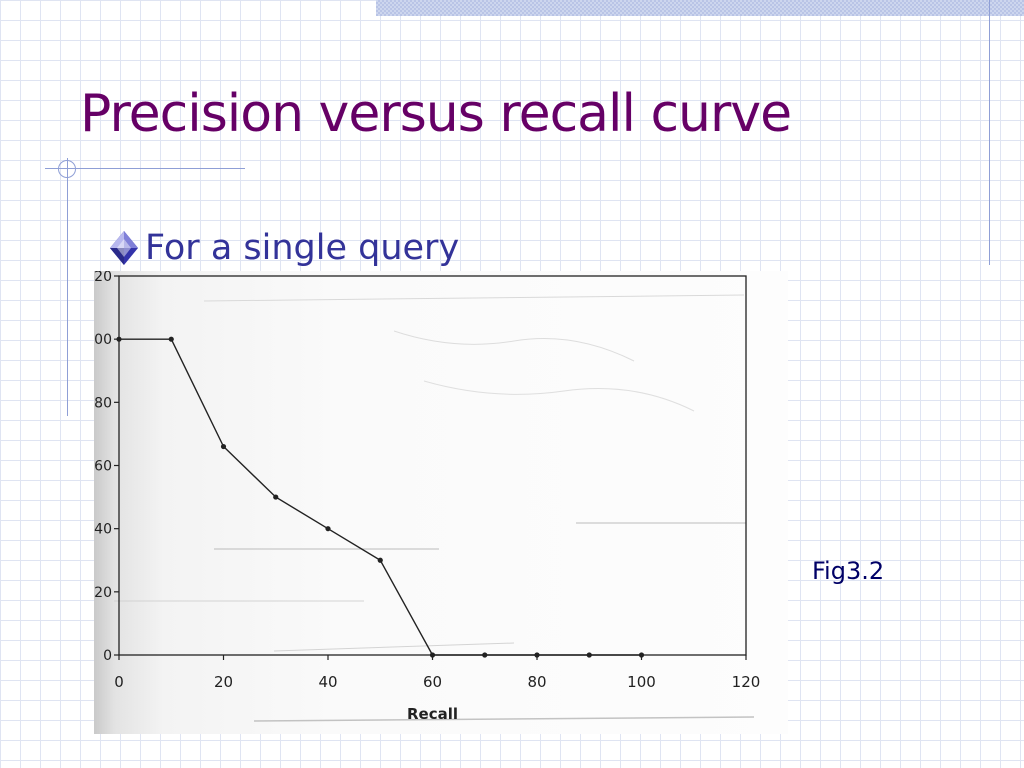  I want to click on y-axis-ticks: 0 20 40 60 80 100 120, so click(106, 467).